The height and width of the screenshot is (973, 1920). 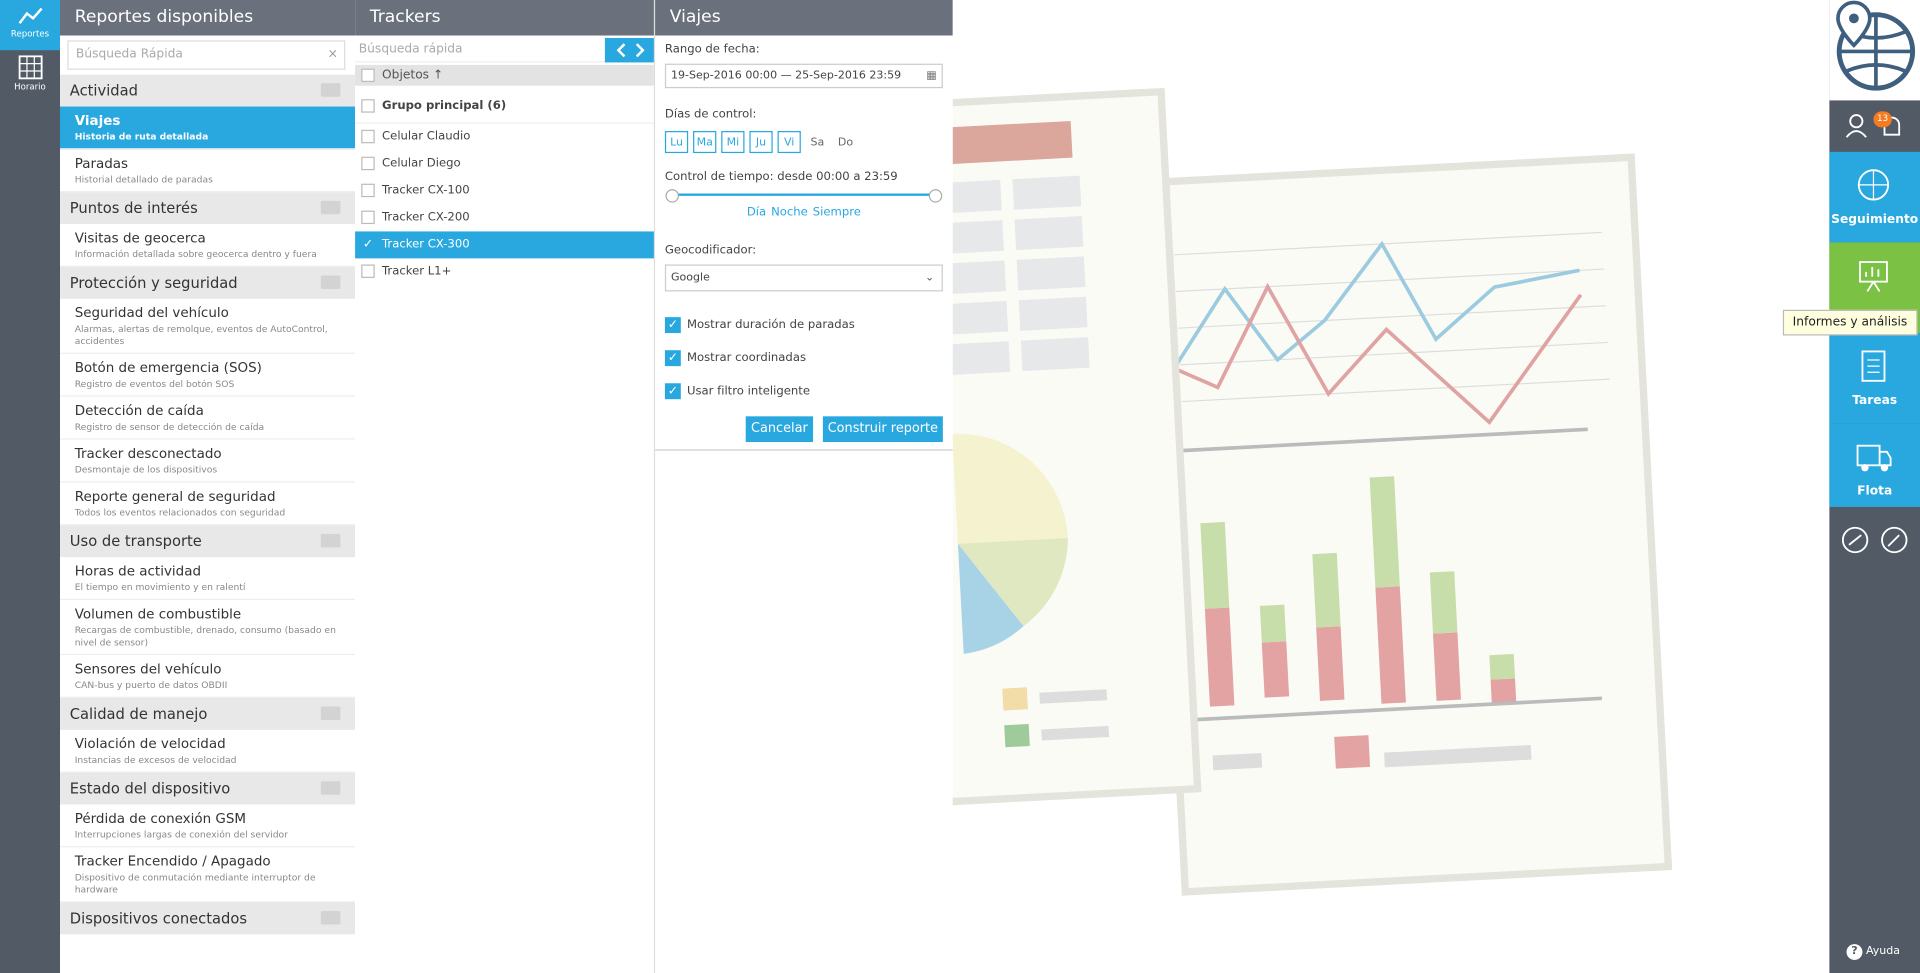 I want to click on nav-label: Reportes, so click(x=30, y=34).